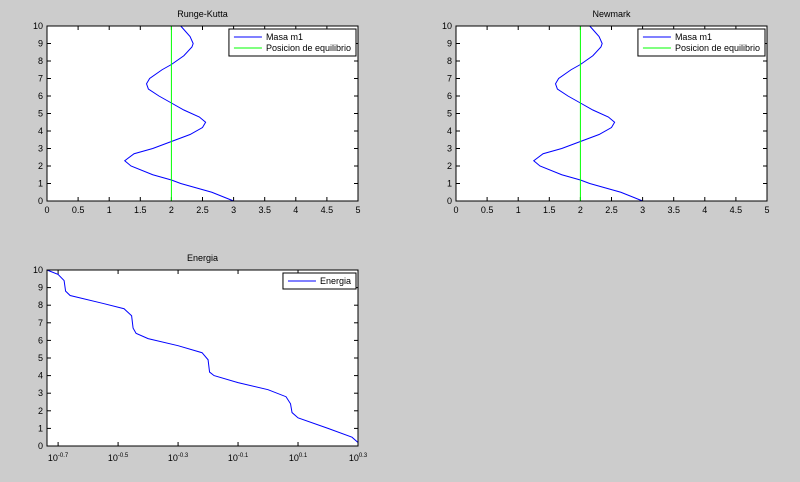 This screenshot has width=800, height=482. I want to click on x-tick-exponent: -0.1, so click(243, 456).